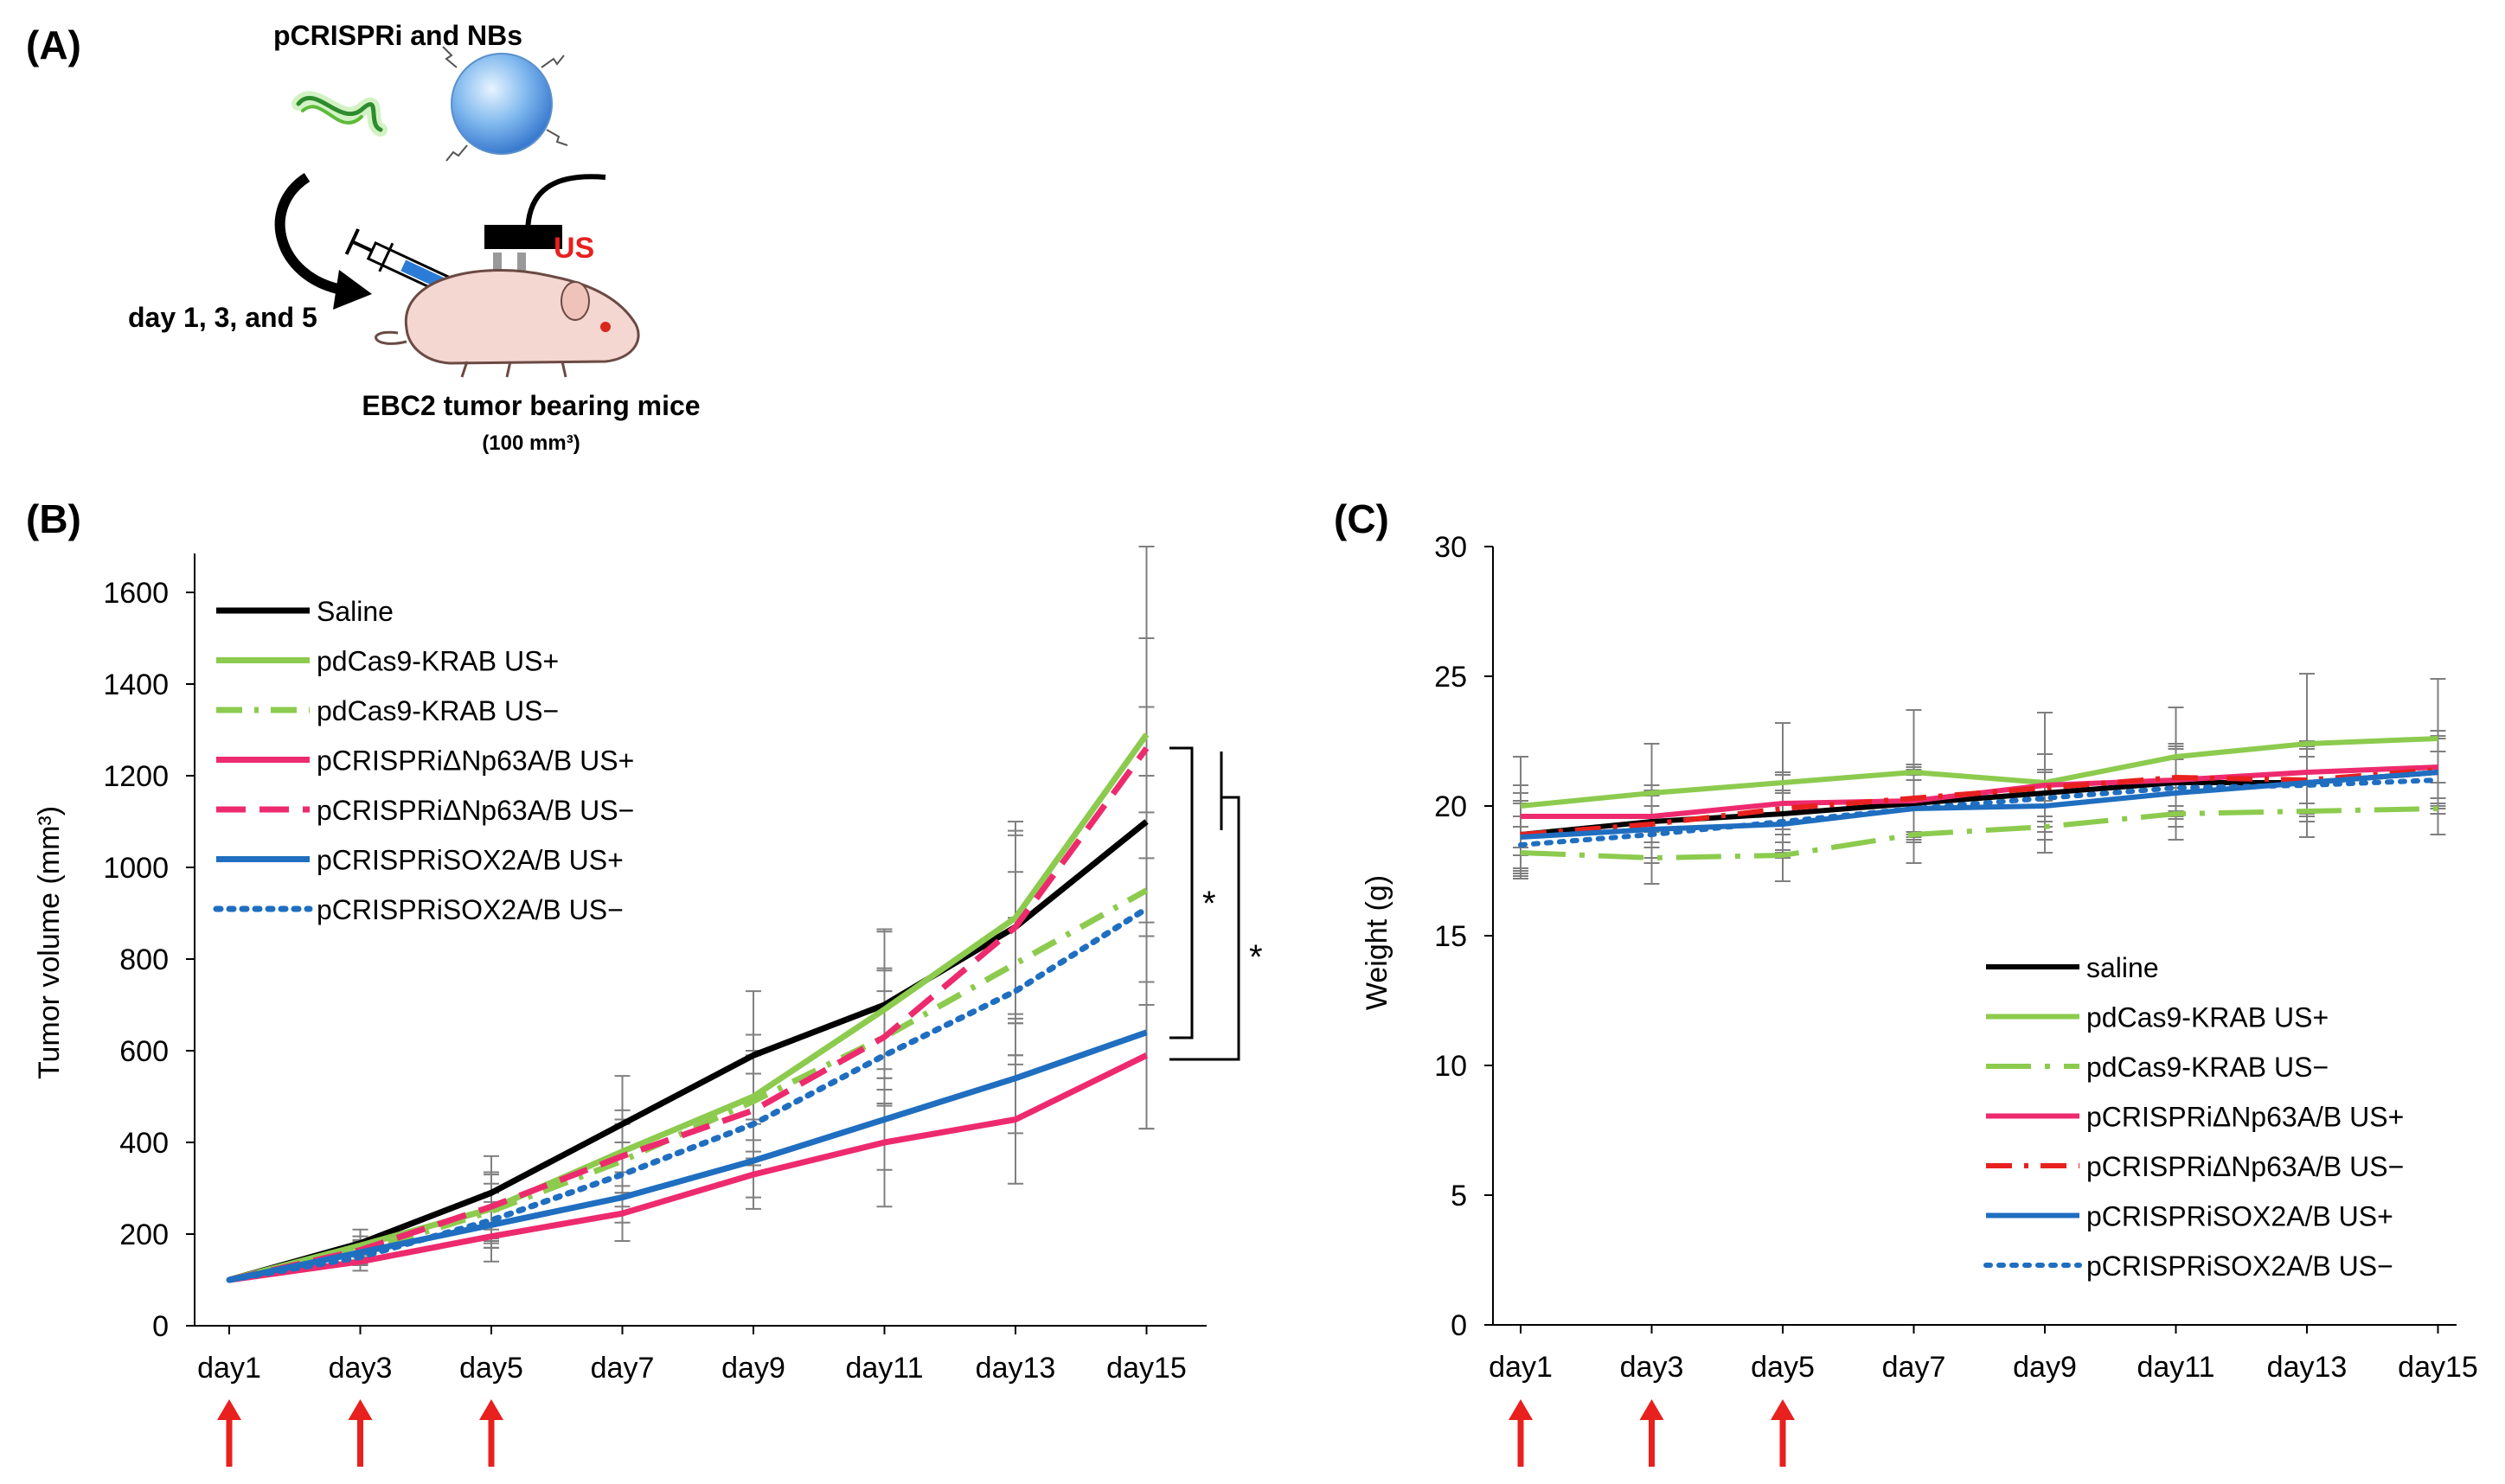 Image resolution: width=2505 pixels, height=1484 pixels. I want to click on us-label: US, so click(574, 248).